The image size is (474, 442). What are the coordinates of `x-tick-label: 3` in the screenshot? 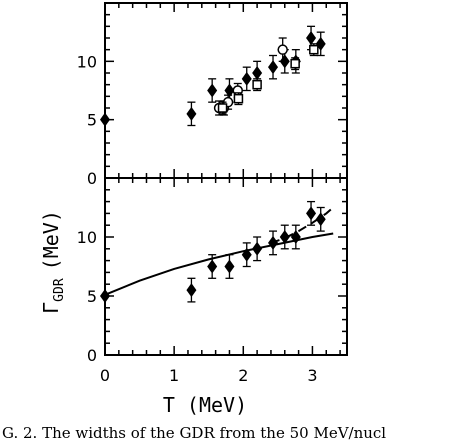 It's located at (312, 375).